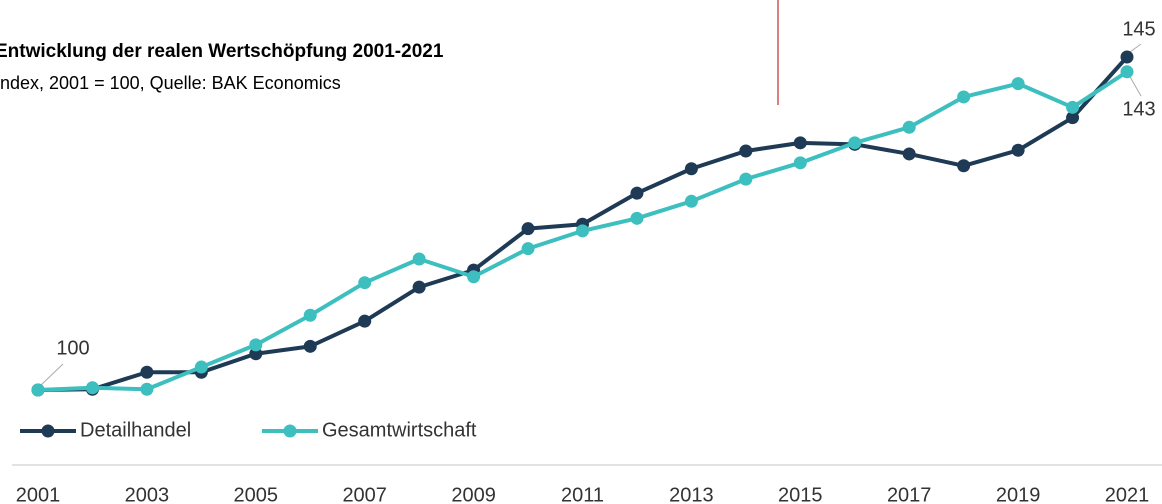 This screenshot has width=1162, height=504. I want to click on x-tick-label: 2003, so click(147, 494).